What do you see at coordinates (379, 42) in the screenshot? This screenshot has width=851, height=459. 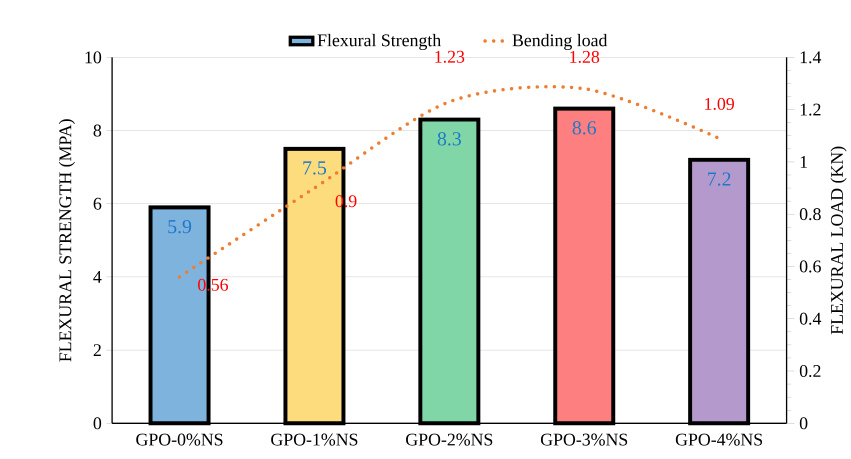 I see `legend-label: Flexural Strength` at bounding box center [379, 42].